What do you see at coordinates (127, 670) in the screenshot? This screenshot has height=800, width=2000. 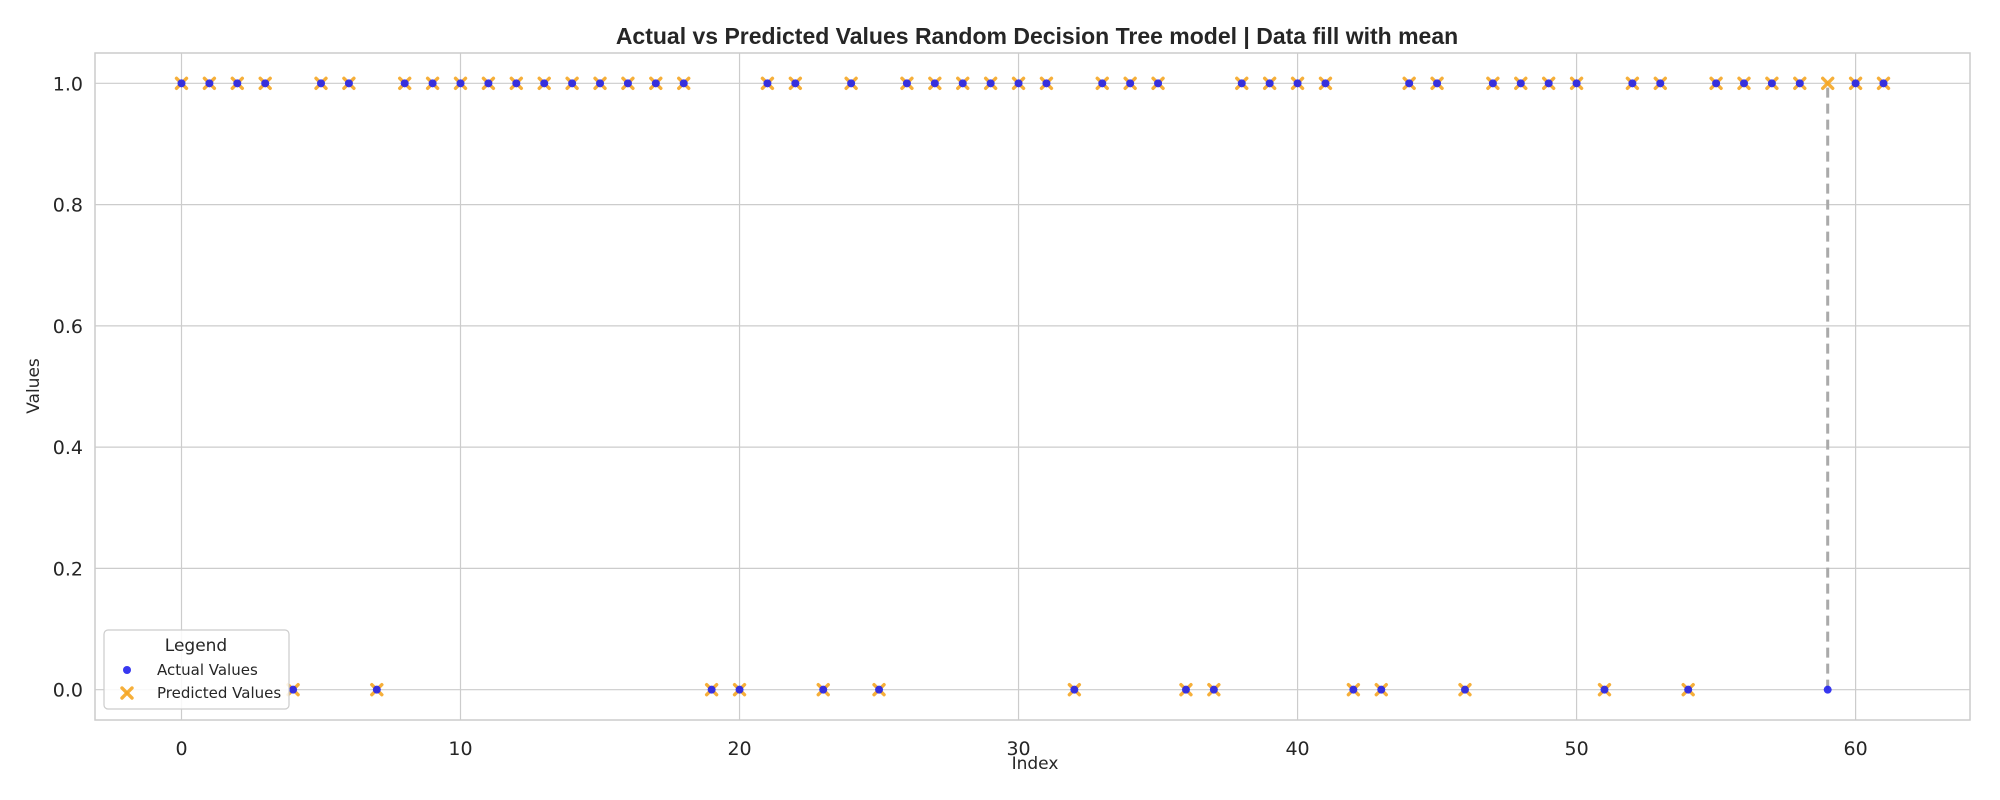 I see `legend-actual-marker` at bounding box center [127, 670].